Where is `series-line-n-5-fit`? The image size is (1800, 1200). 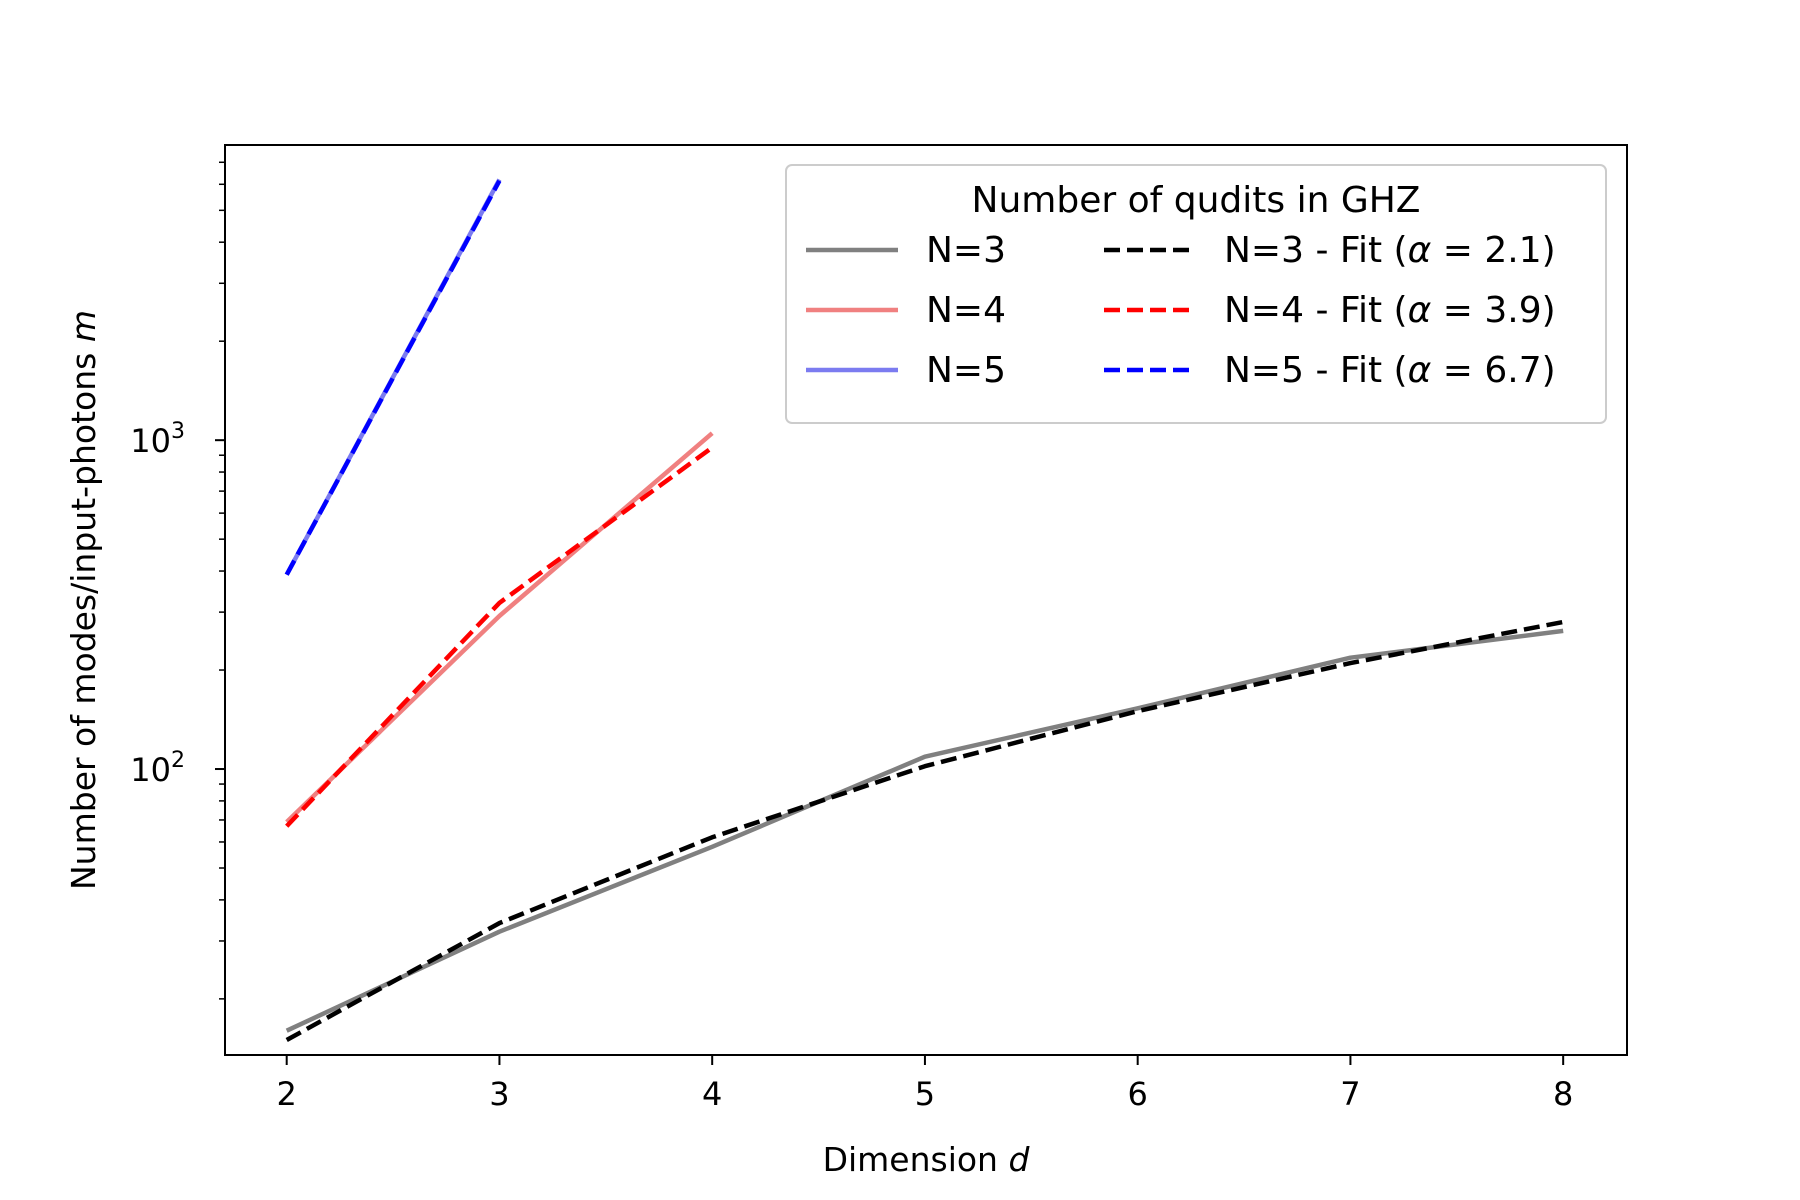 series-line-n-5-fit is located at coordinates (393, 377).